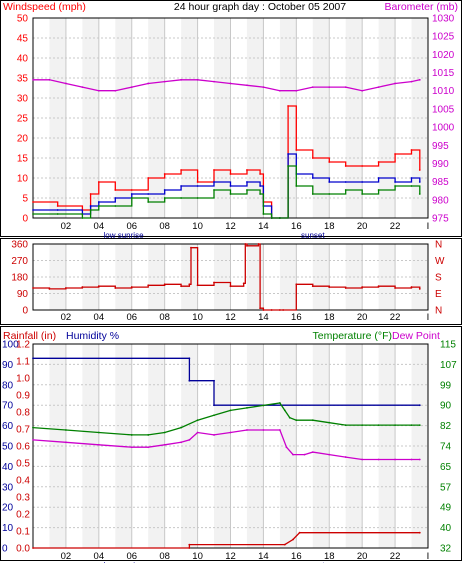 The height and width of the screenshot is (563, 463). What do you see at coordinates (23, 59) in the screenshot?
I see `windspeed-tick-label: 40` at bounding box center [23, 59].